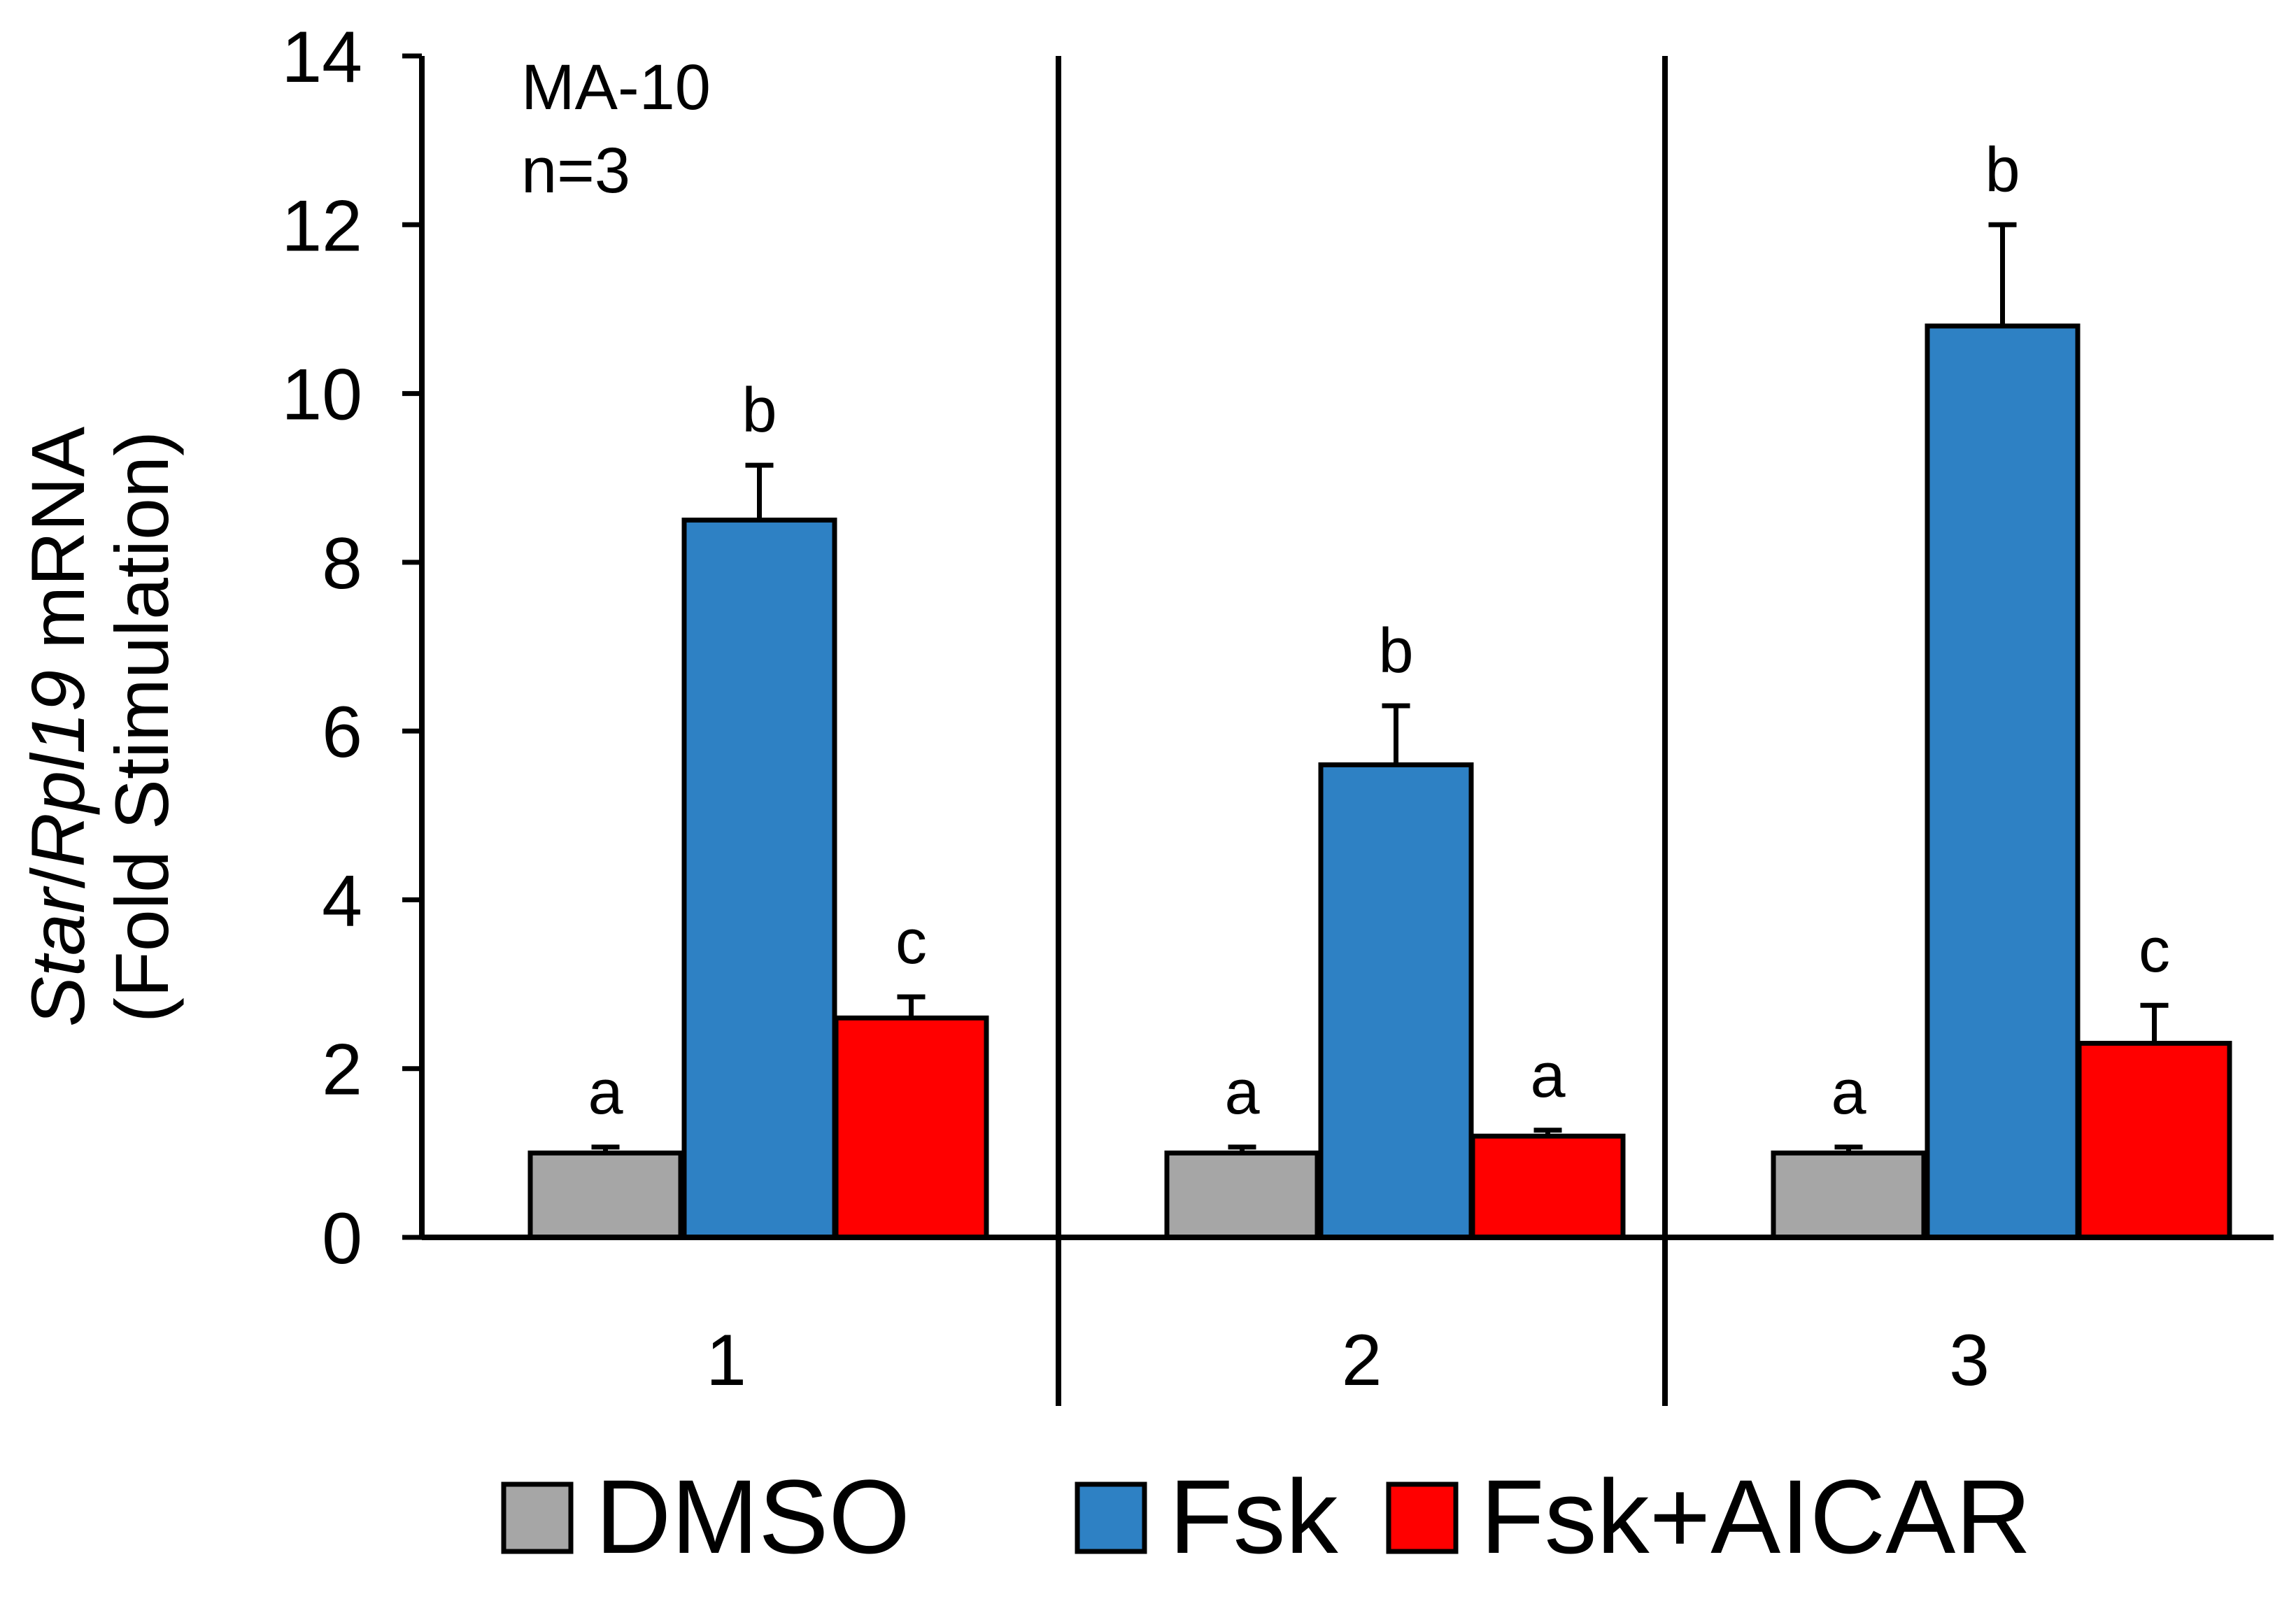 The height and width of the screenshot is (1606, 2296). What do you see at coordinates (752, 1516) in the screenshot?
I see `legend-label: DMSO` at bounding box center [752, 1516].